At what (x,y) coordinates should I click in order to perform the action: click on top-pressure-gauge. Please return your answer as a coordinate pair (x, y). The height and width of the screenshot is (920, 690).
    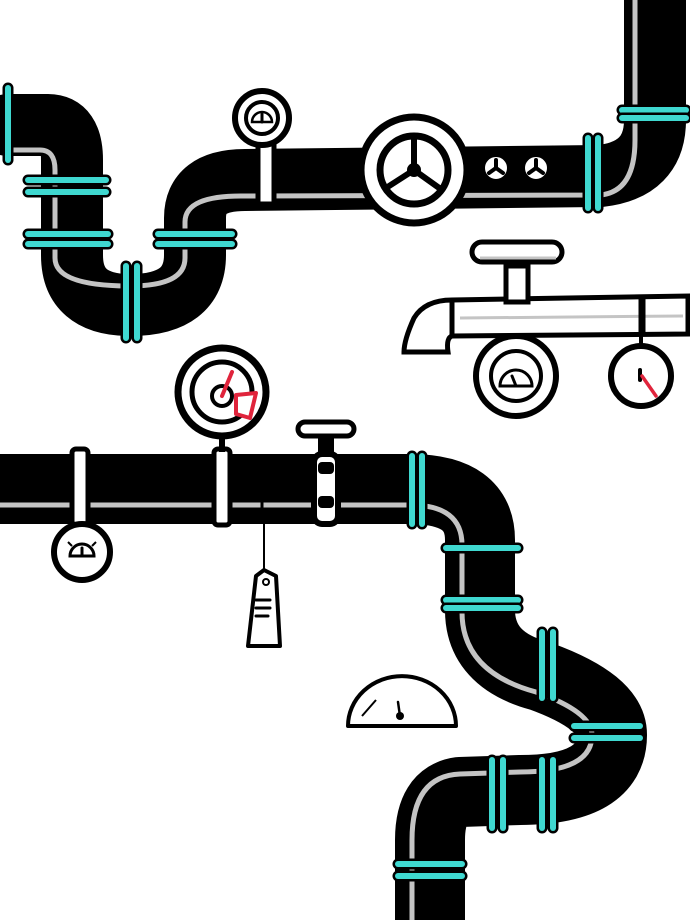
    Looking at the image, I should click on (262, 147).